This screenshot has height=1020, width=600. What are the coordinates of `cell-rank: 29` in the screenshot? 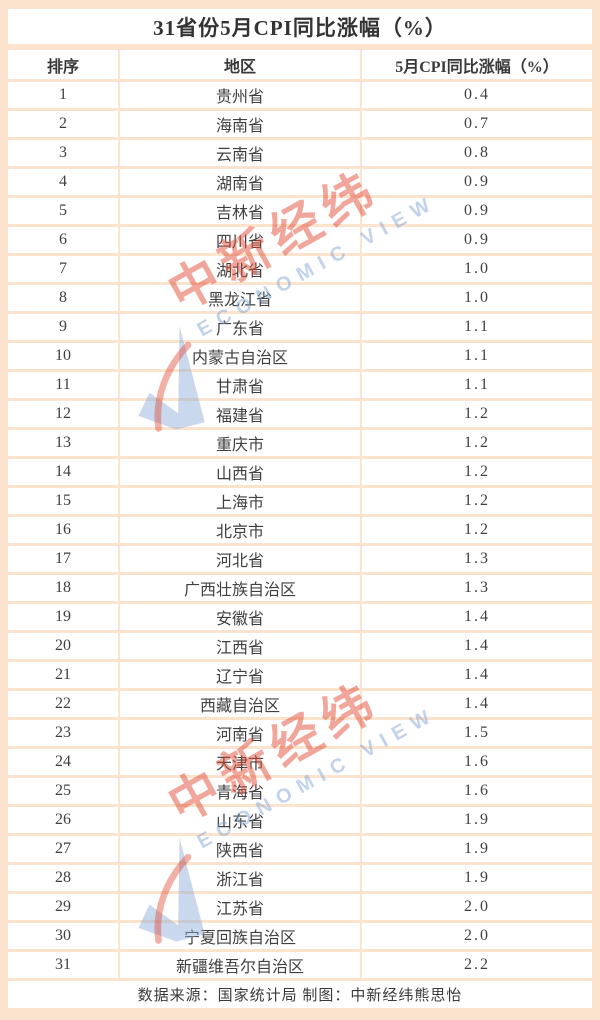 It's located at (63, 907).